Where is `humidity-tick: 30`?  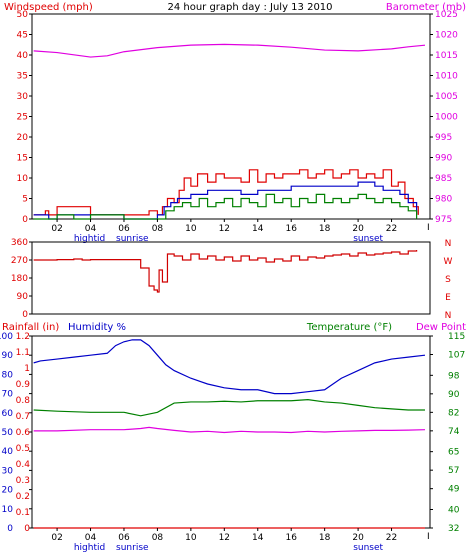
humidity-tick: 30 is located at coordinates (8, 471).